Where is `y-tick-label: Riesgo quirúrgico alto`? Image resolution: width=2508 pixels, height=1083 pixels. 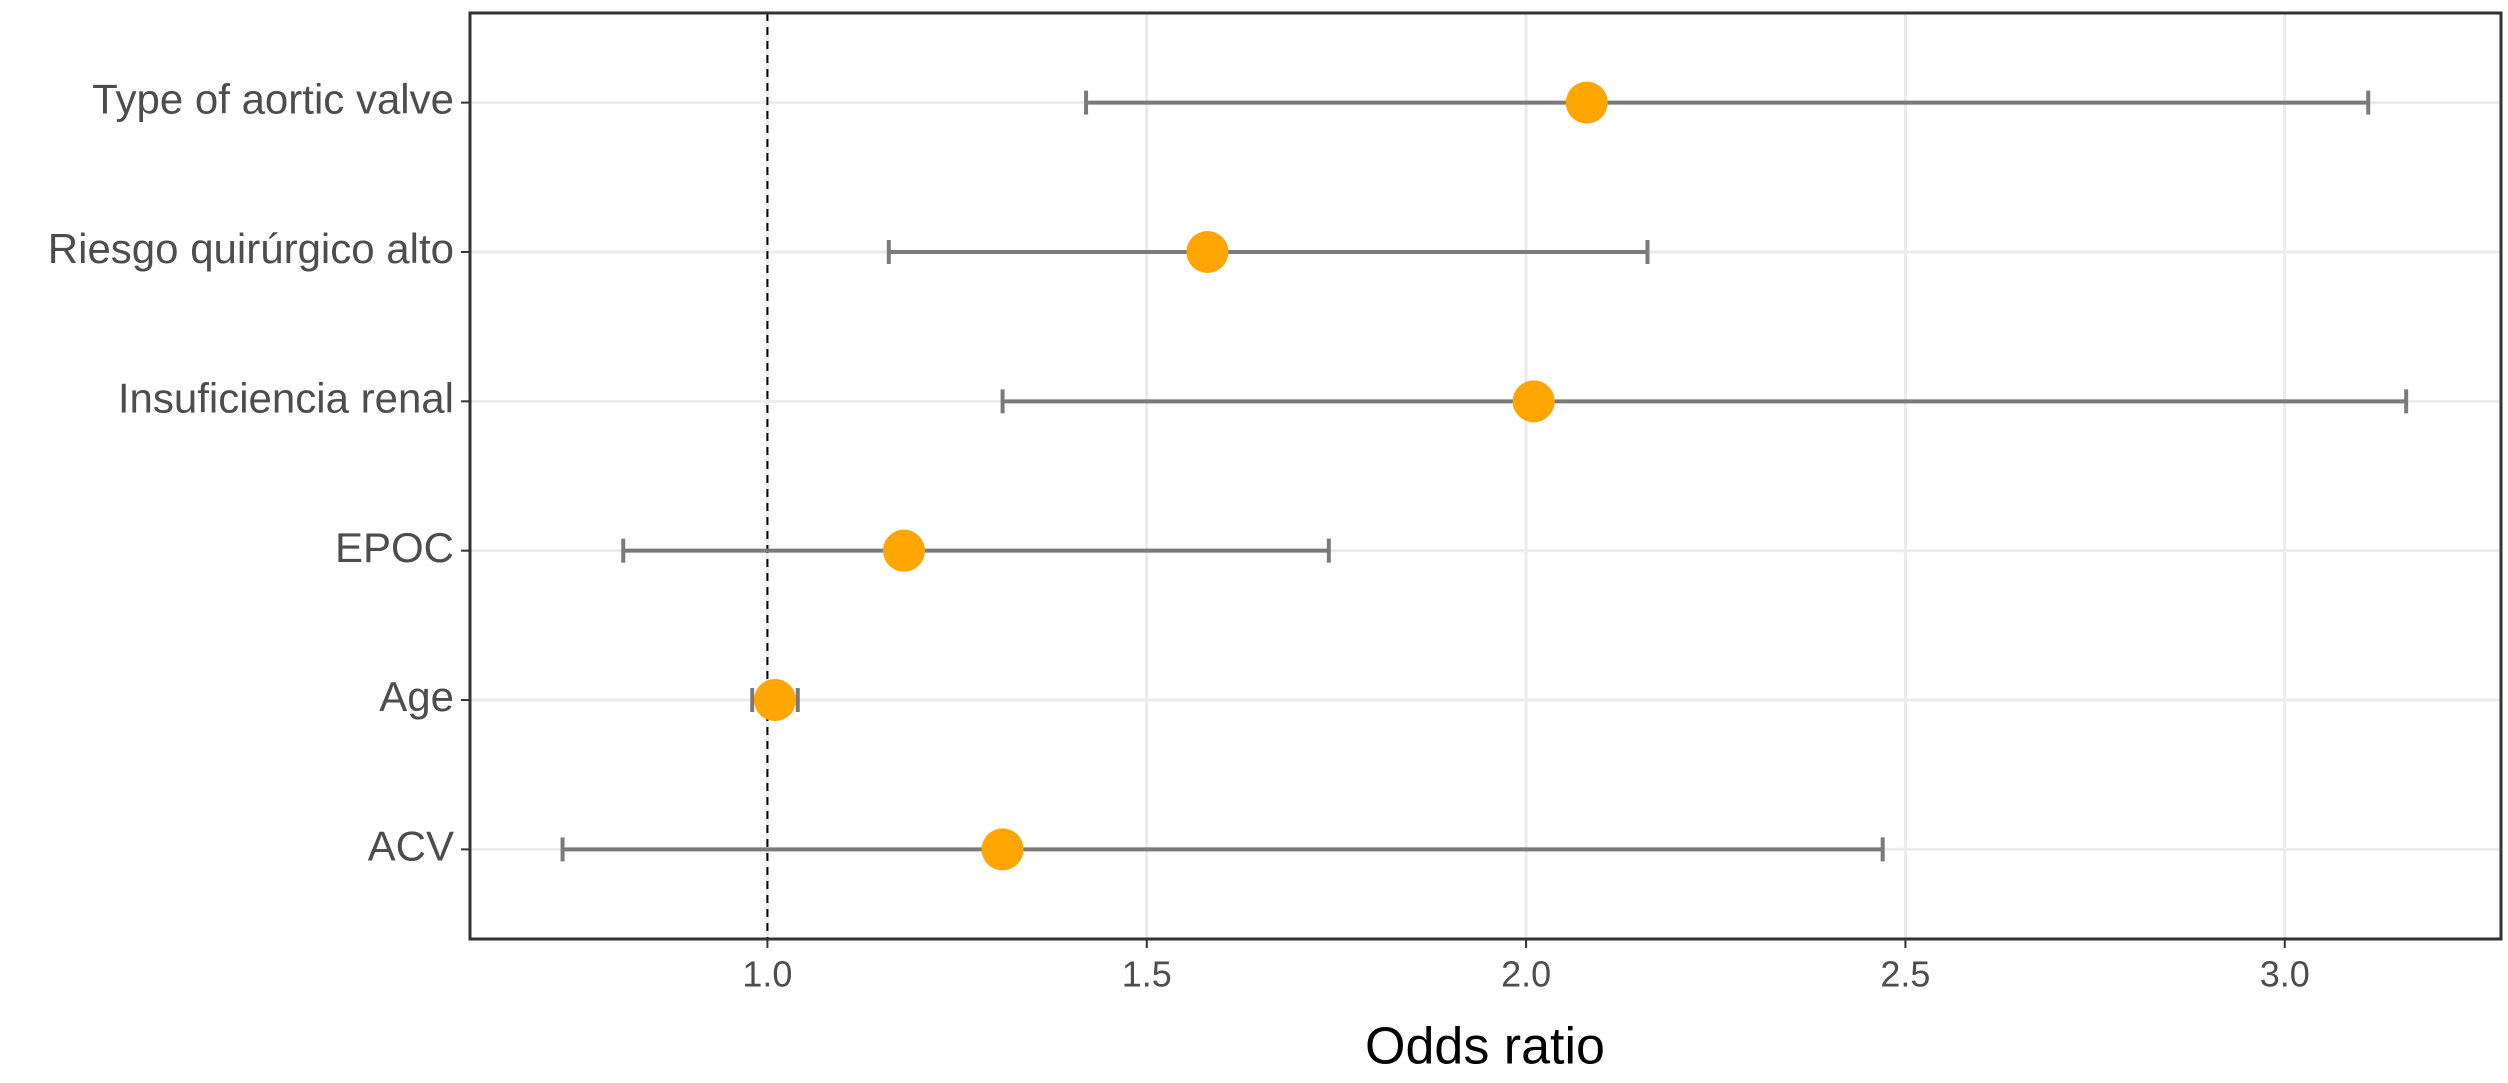 y-tick-label: Riesgo quirúrgico alto is located at coordinates (251, 248).